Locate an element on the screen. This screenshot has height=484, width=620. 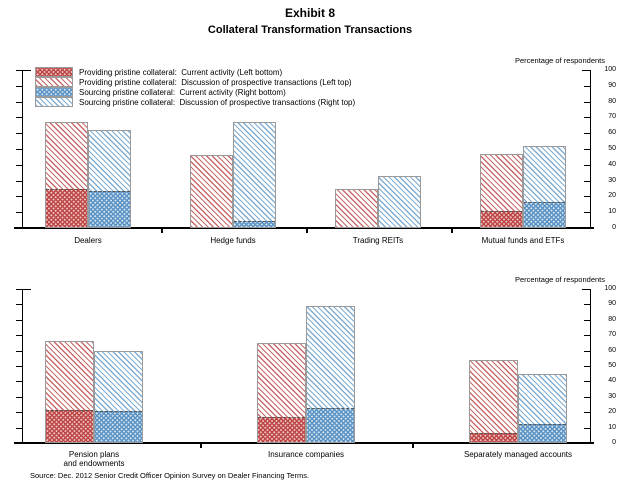
category-label: Pension plans and endowments is located at coordinates (94, 459).